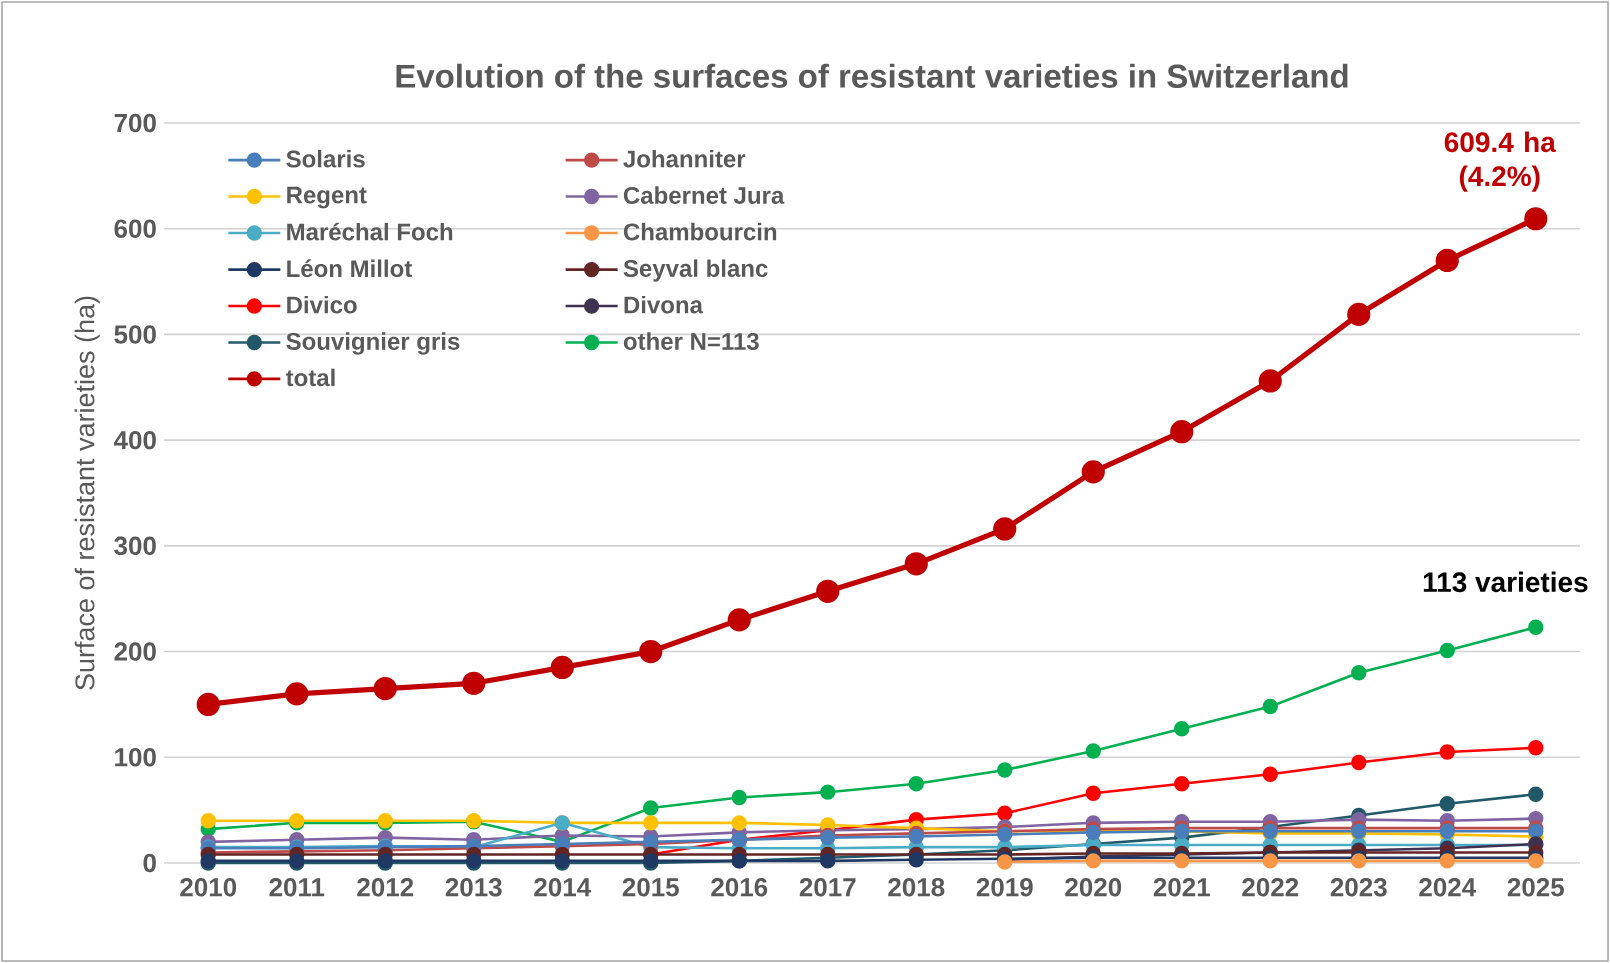  Describe the element at coordinates (691, 341) in the screenshot. I see `legend-label: other N=113` at that location.